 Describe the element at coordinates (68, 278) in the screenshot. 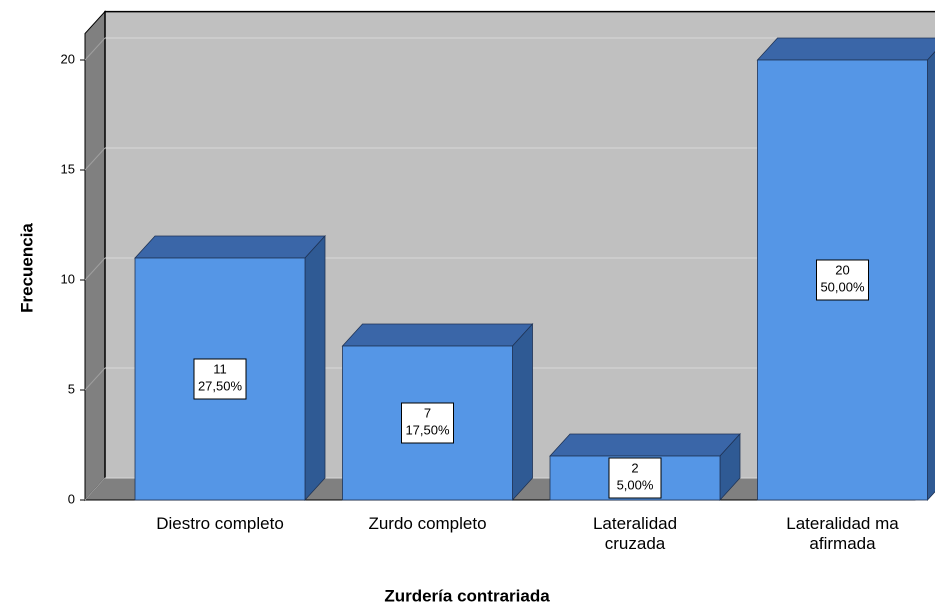

I see `y-tick-label: 10` at that location.